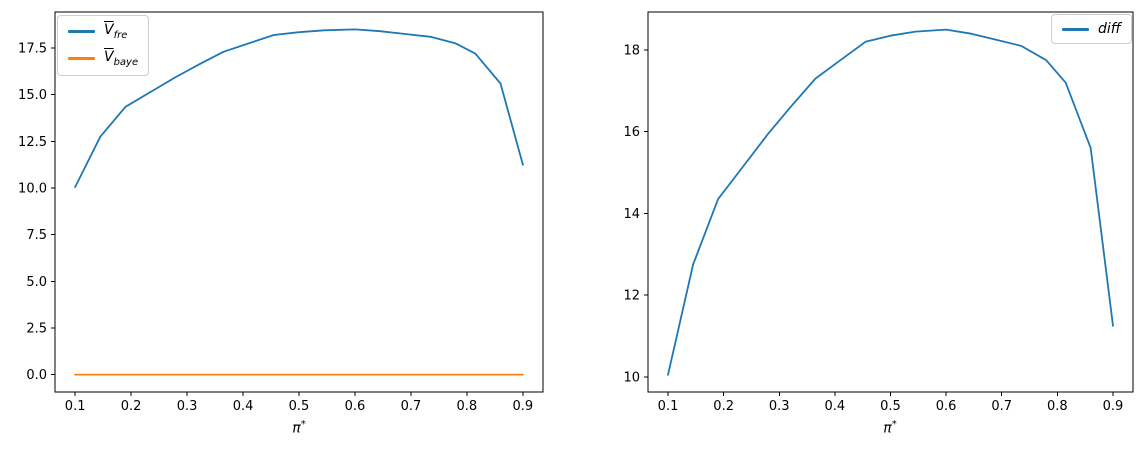 This screenshot has width=1145, height=452. I want to click on legend-entry-diff: diff, so click(1091, 29).